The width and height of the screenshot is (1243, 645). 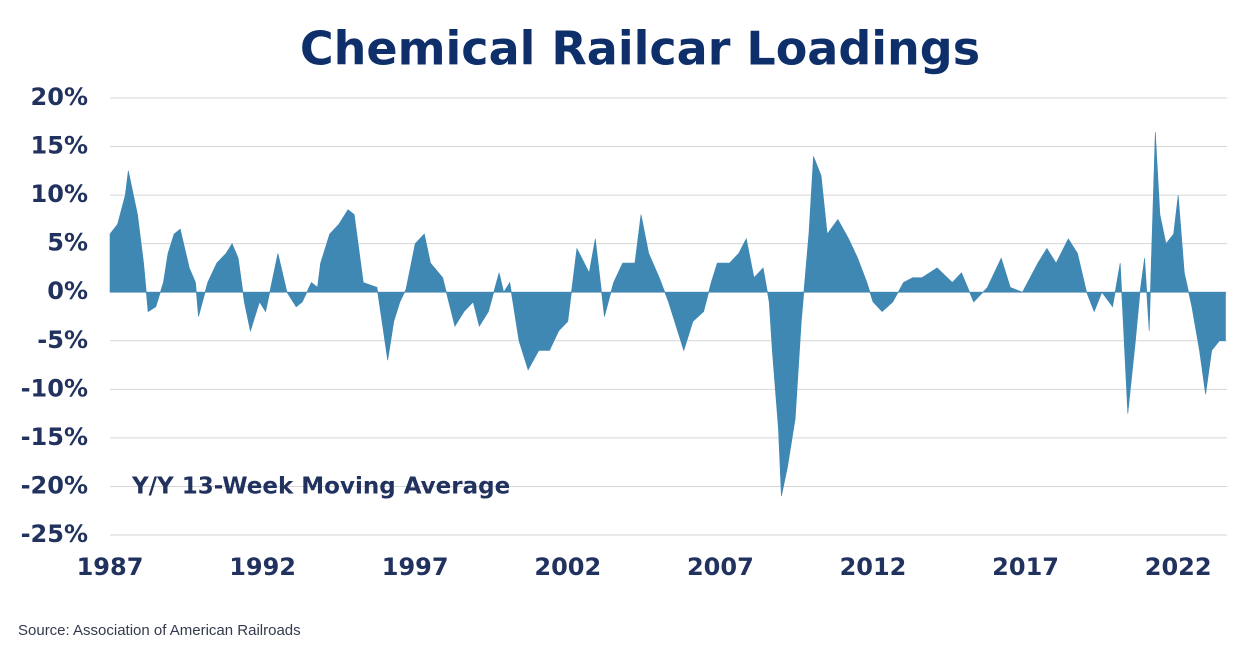 What do you see at coordinates (110, 567) in the screenshot?
I see `x-tick-label: 1987` at bounding box center [110, 567].